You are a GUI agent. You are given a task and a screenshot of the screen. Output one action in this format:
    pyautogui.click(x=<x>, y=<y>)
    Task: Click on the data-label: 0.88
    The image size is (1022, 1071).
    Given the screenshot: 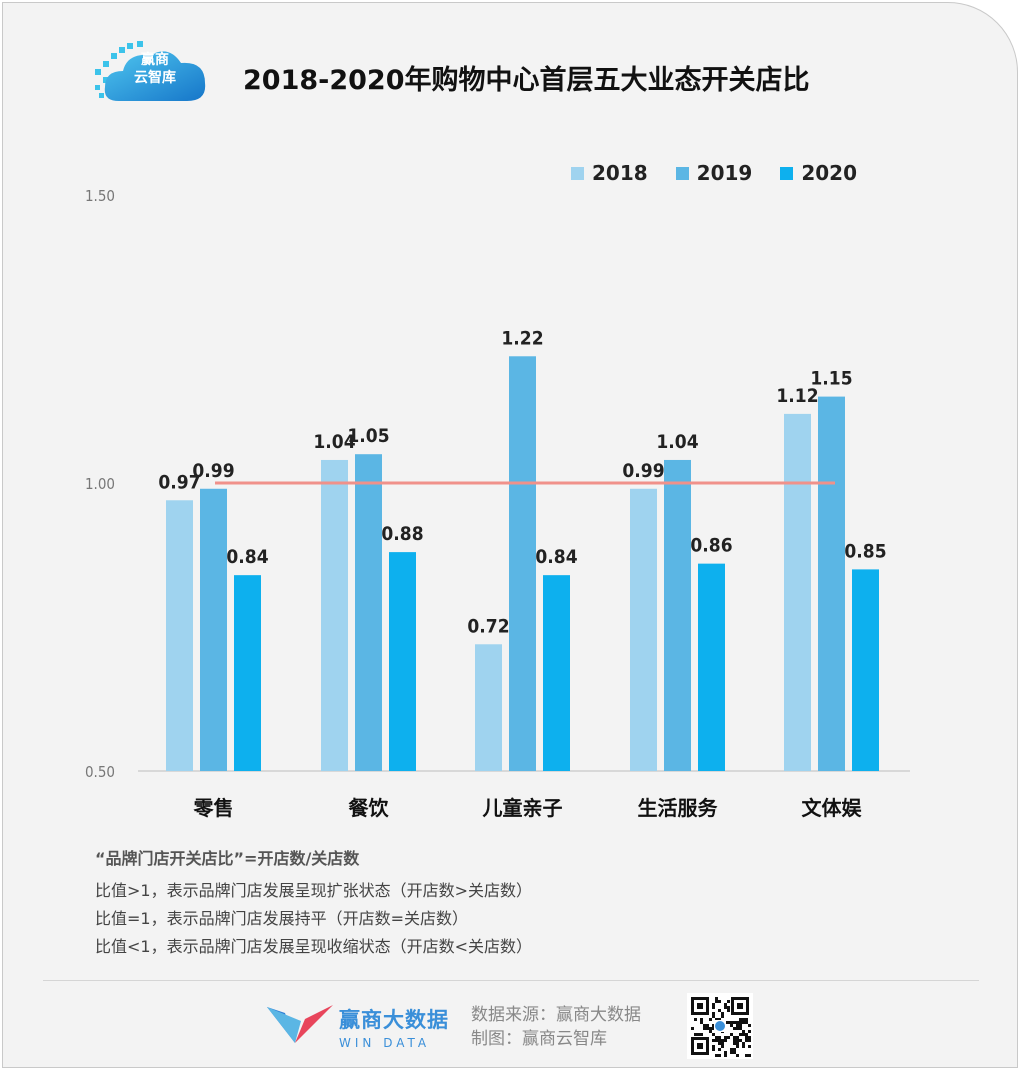 What is the action you would take?
    pyautogui.click(x=402, y=534)
    